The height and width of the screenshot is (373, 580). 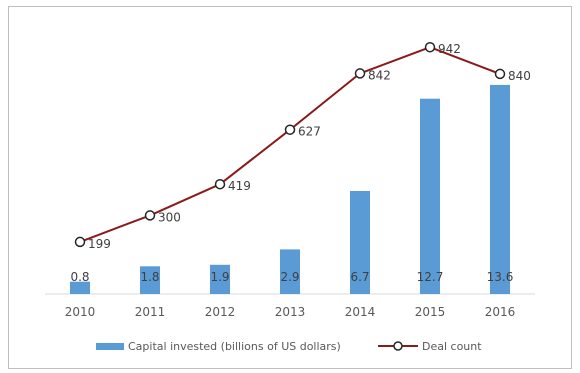 What do you see at coordinates (398, 346) in the screenshot?
I see `legend-swatch-deal-marker` at bounding box center [398, 346].